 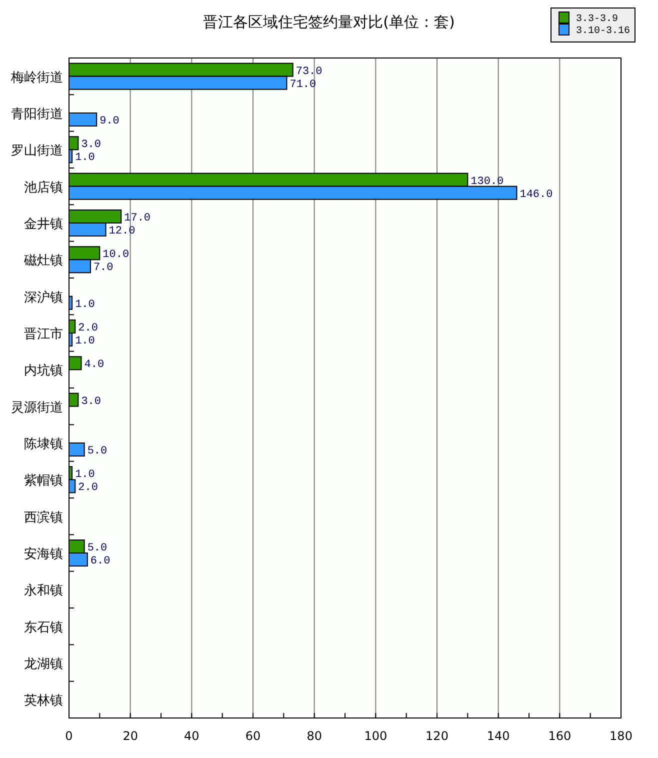 I want to click on y-tick-label: 陈埭镇, so click(x=43, y=444).